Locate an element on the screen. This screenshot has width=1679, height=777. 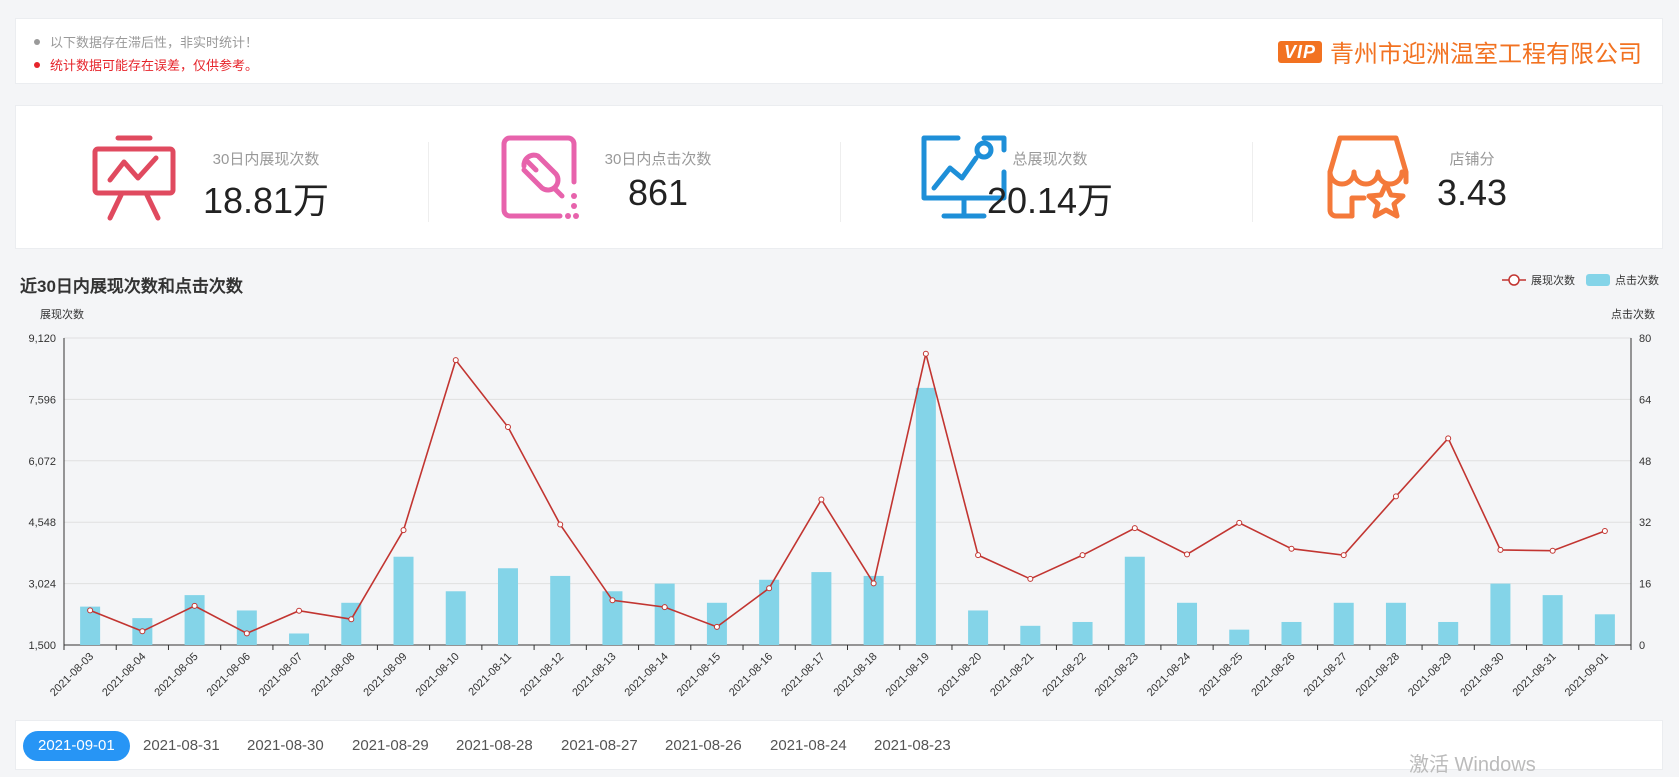
monitor-trend-icon is located at coordinates (964, 177).